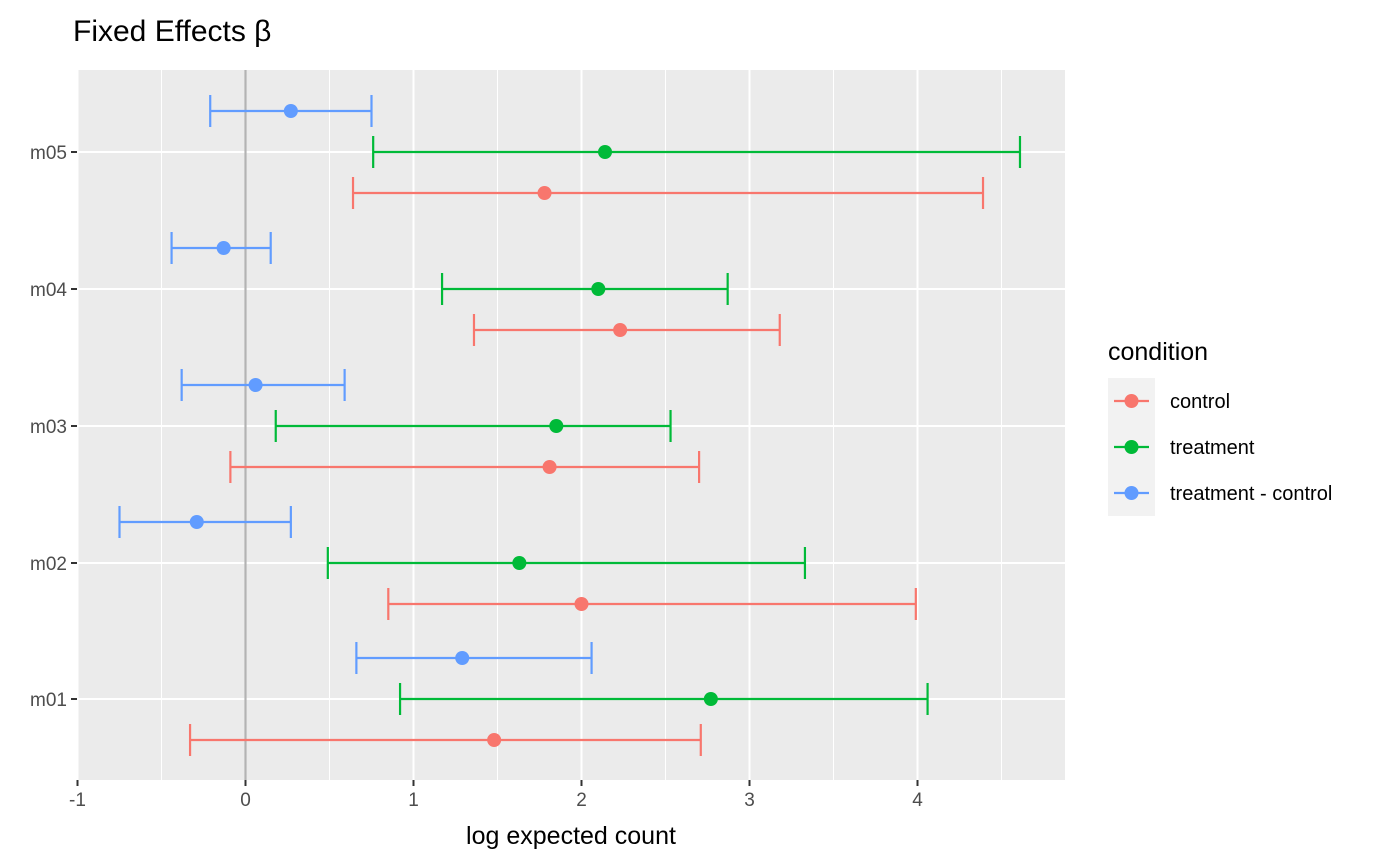  Describe the element at coordinates (48, 564) in the screenshot. I see `y-tick-label: m02` at that location.